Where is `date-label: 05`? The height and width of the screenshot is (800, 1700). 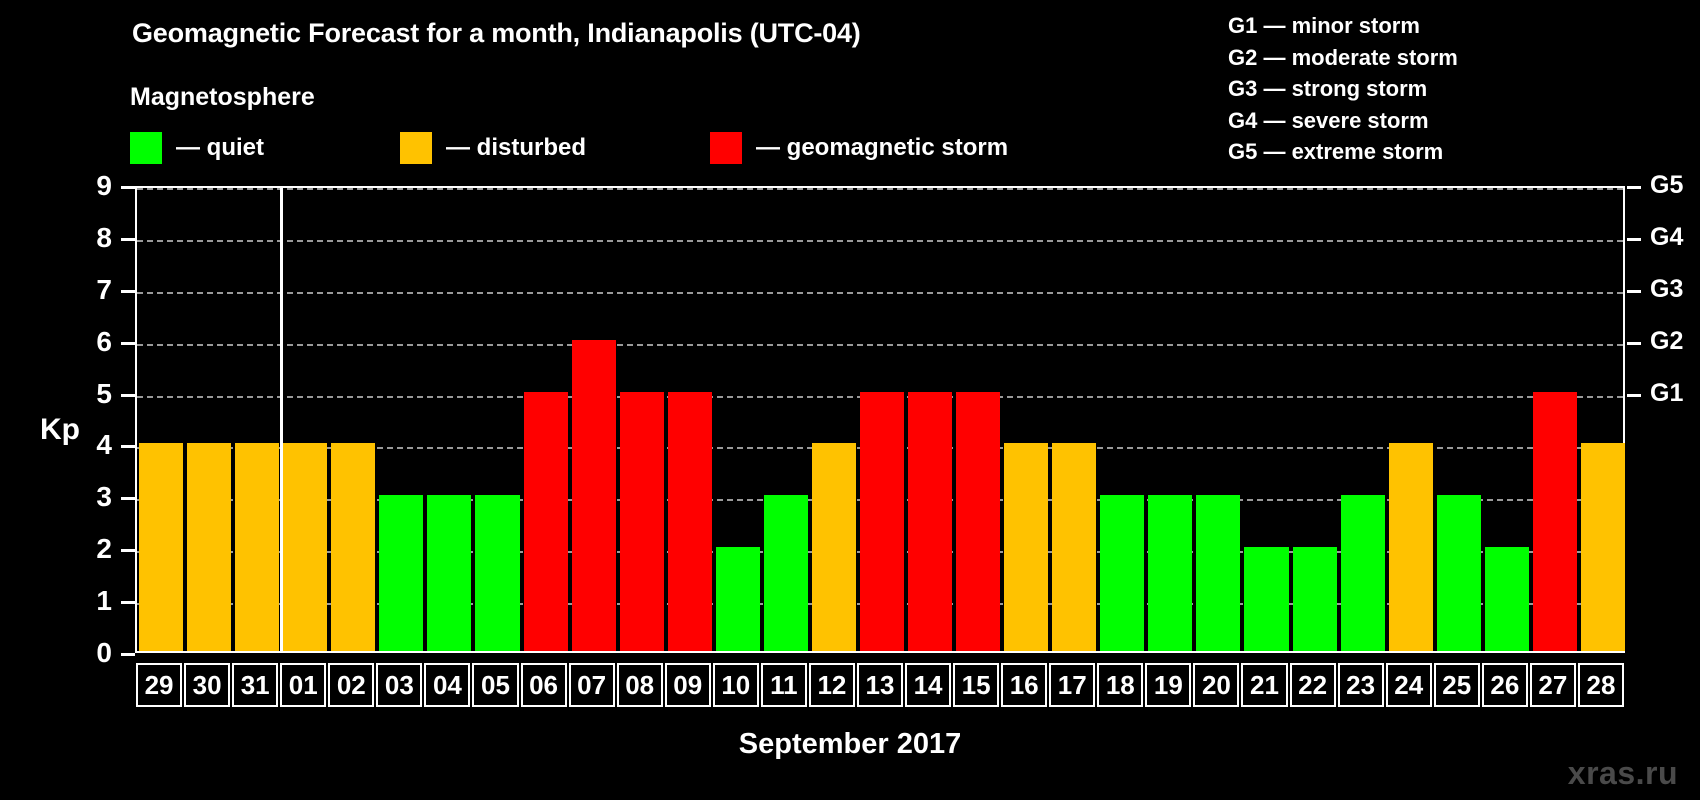 date-label: 05 is located at coordinates (495, 685).